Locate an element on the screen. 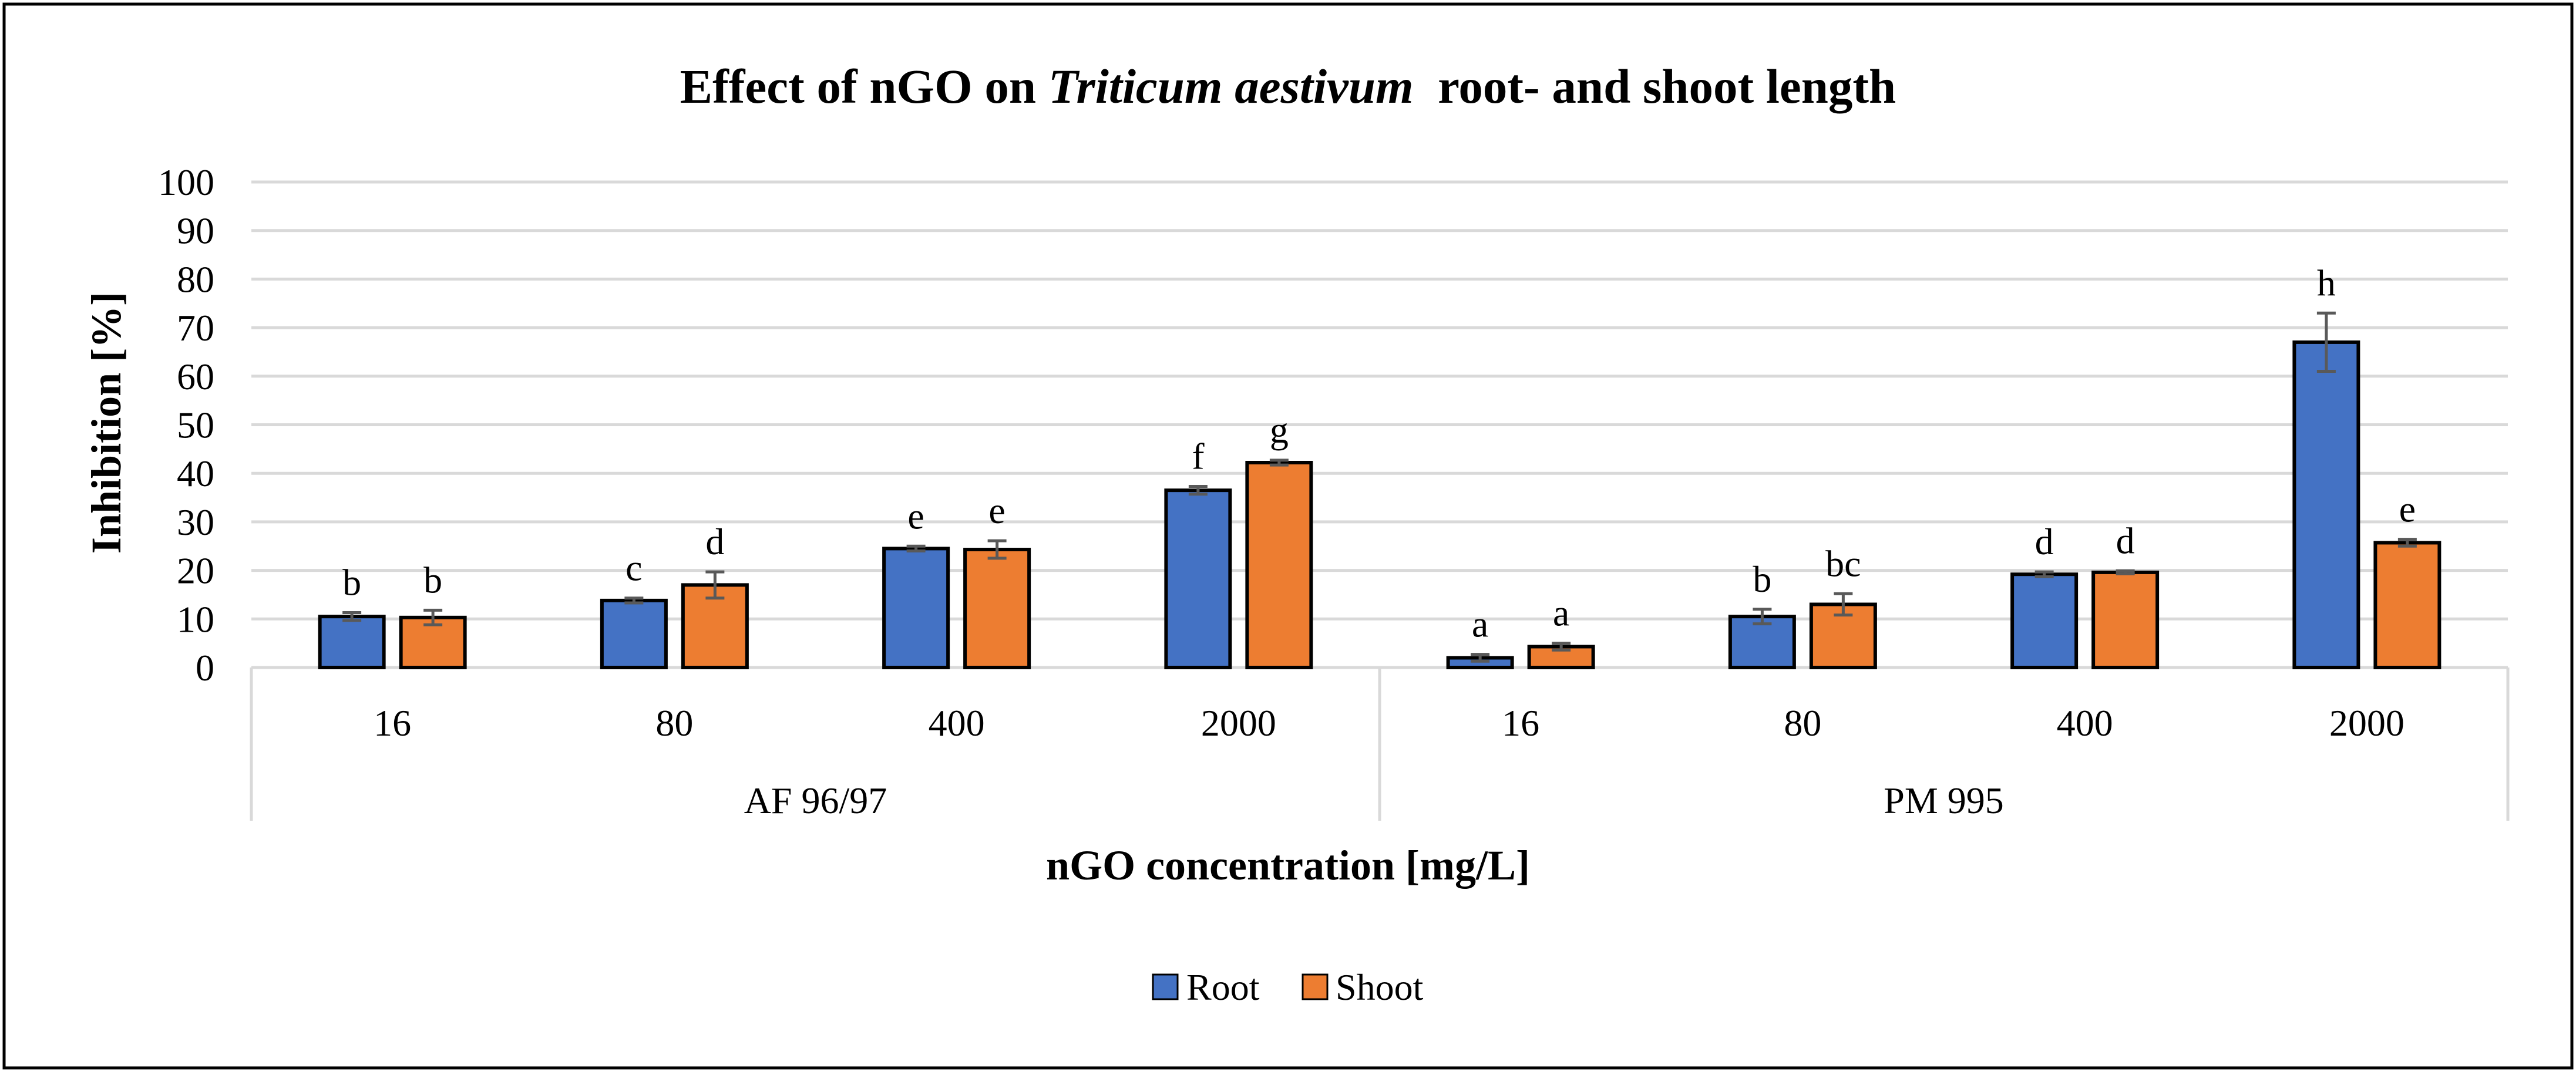 The width and height of the screenshot is (2576, 1072). y-tick-label: 50 is located at coordinates (195, 425).